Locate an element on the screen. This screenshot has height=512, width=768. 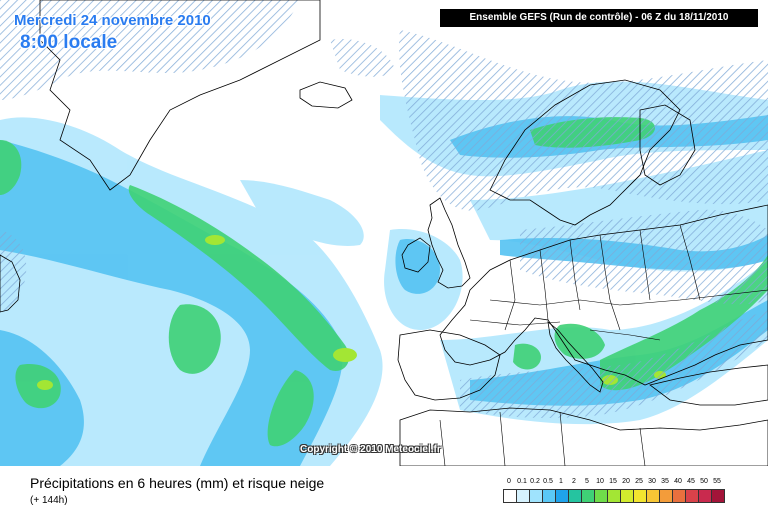
turkey-outline is located at coordinates (708, 385).